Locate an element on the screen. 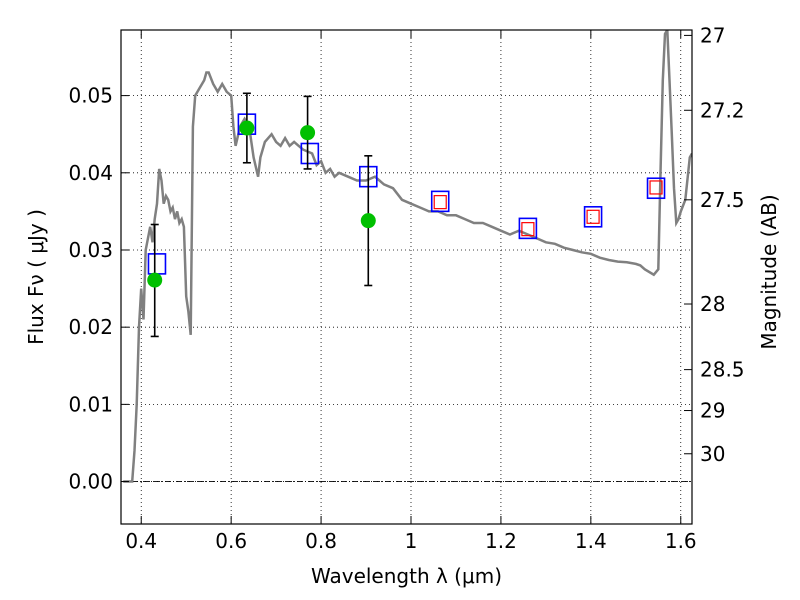 The height and width of the screenshot is (600, 800). y-tick-label: 0.00 is located at coordinates (90, 482).